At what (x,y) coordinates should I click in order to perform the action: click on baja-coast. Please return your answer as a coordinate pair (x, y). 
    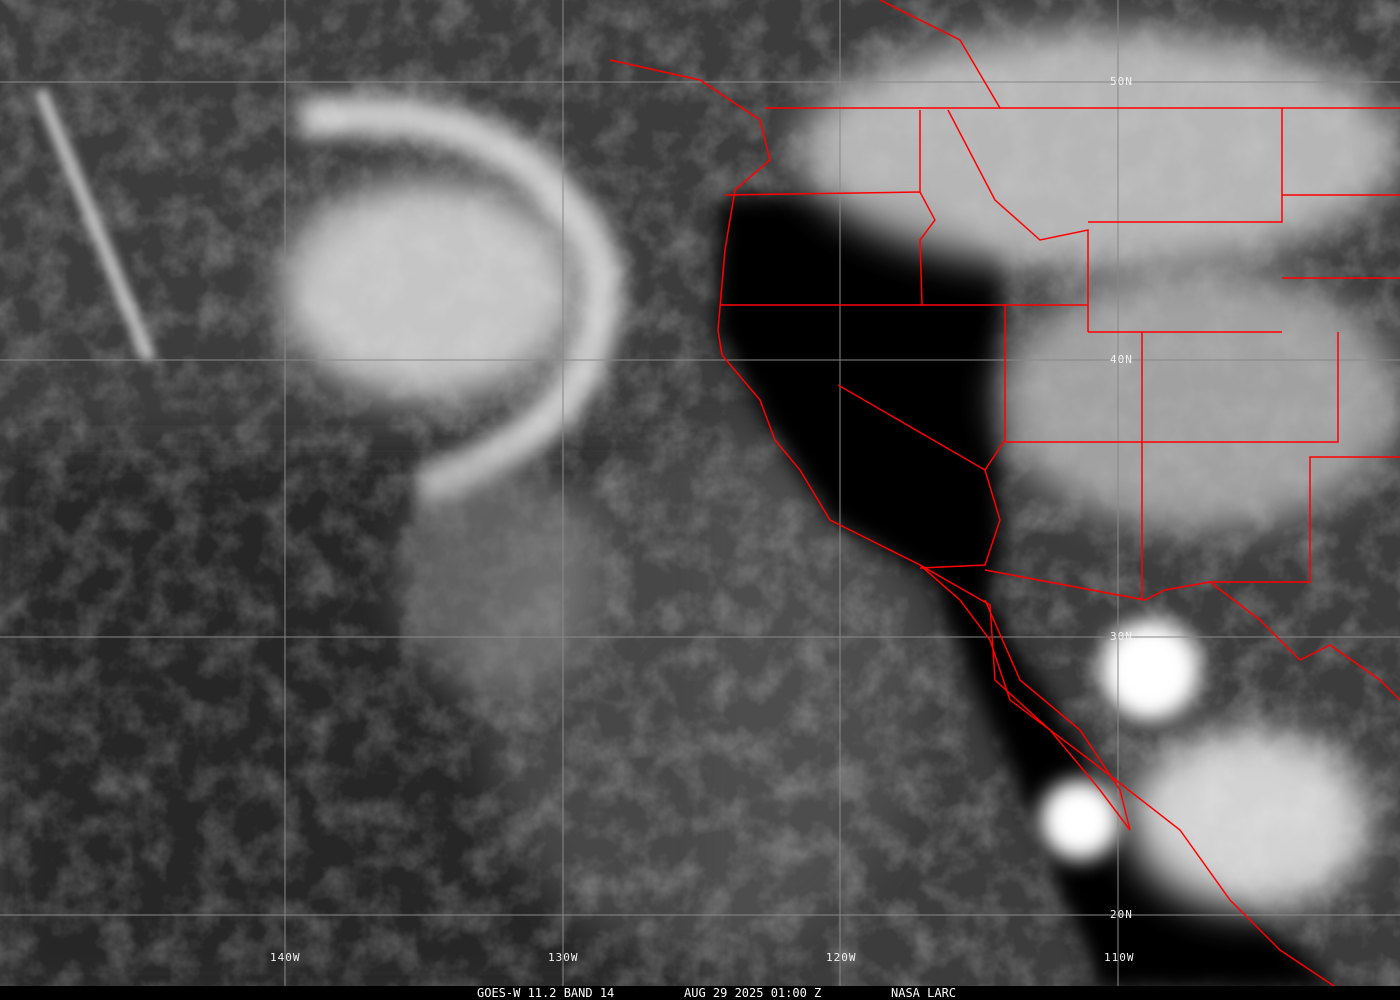
    Looking at the image, I should click on (1025, 697).